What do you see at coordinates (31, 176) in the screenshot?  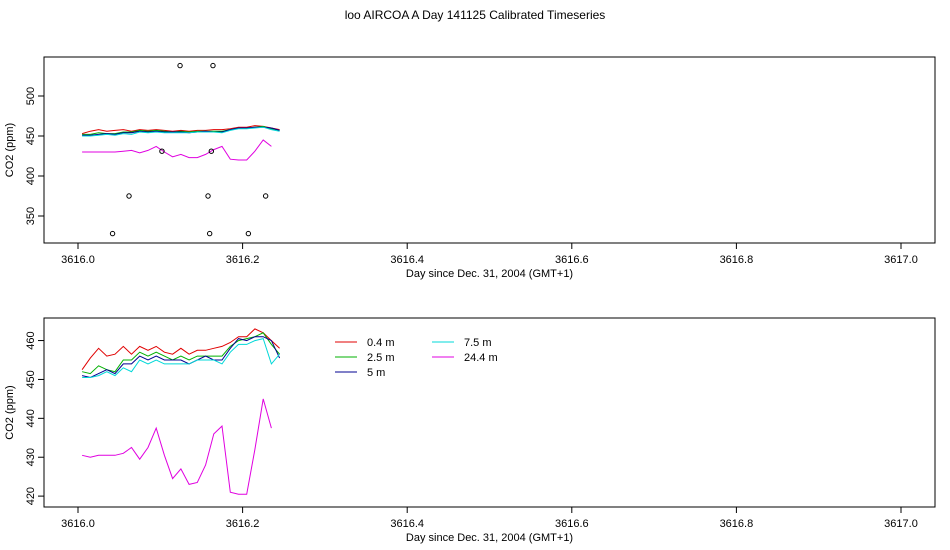 I see `y-tick-label: 400` at bounding box center [31, 176].